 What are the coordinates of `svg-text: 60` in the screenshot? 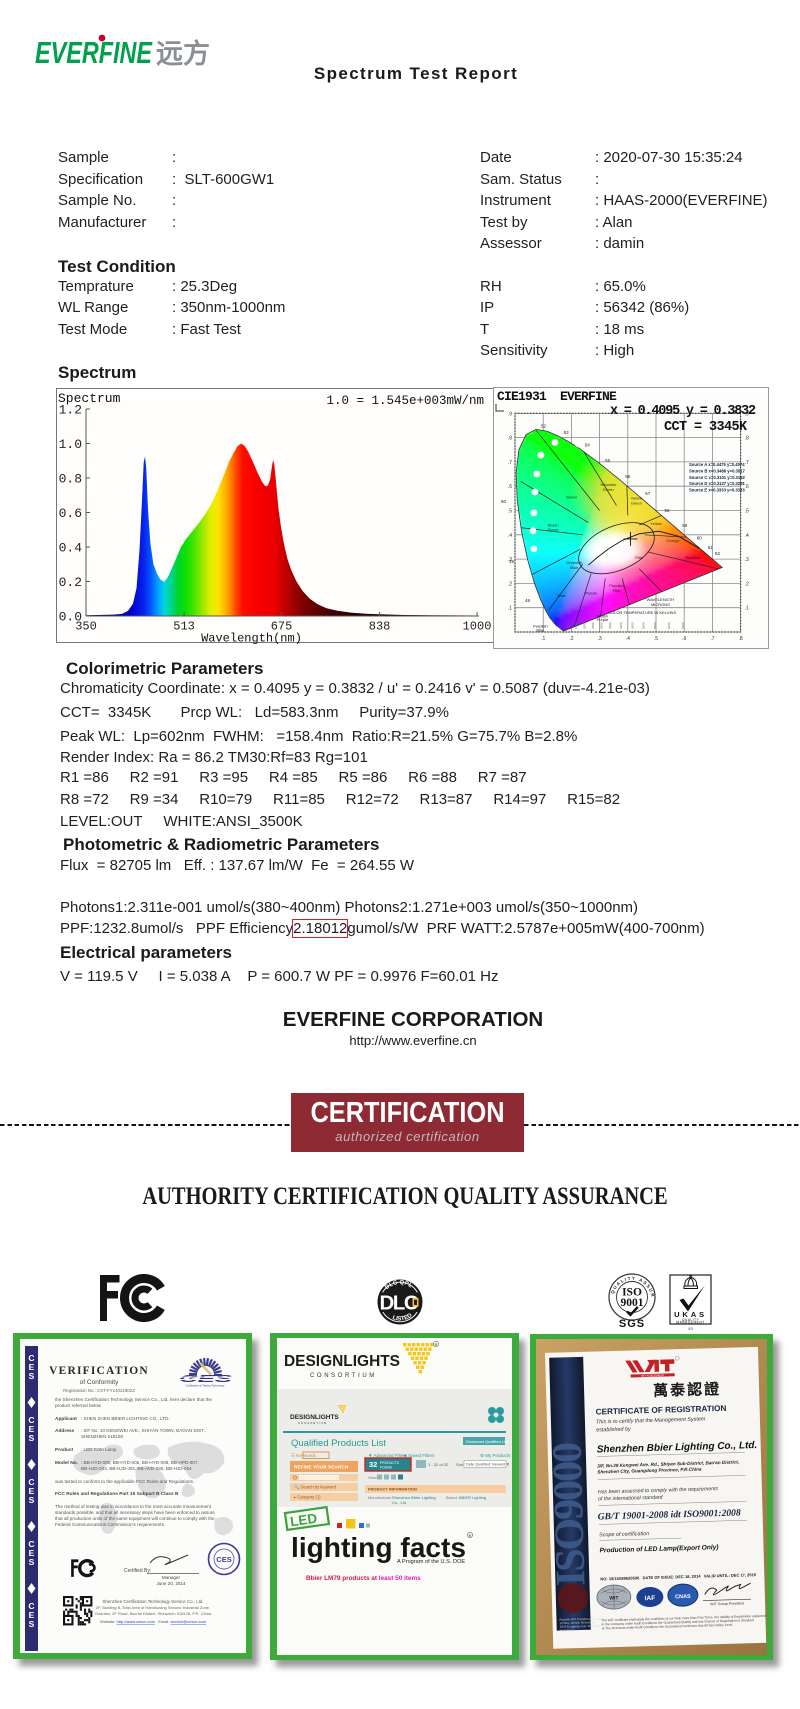 It's located at (700, 538).